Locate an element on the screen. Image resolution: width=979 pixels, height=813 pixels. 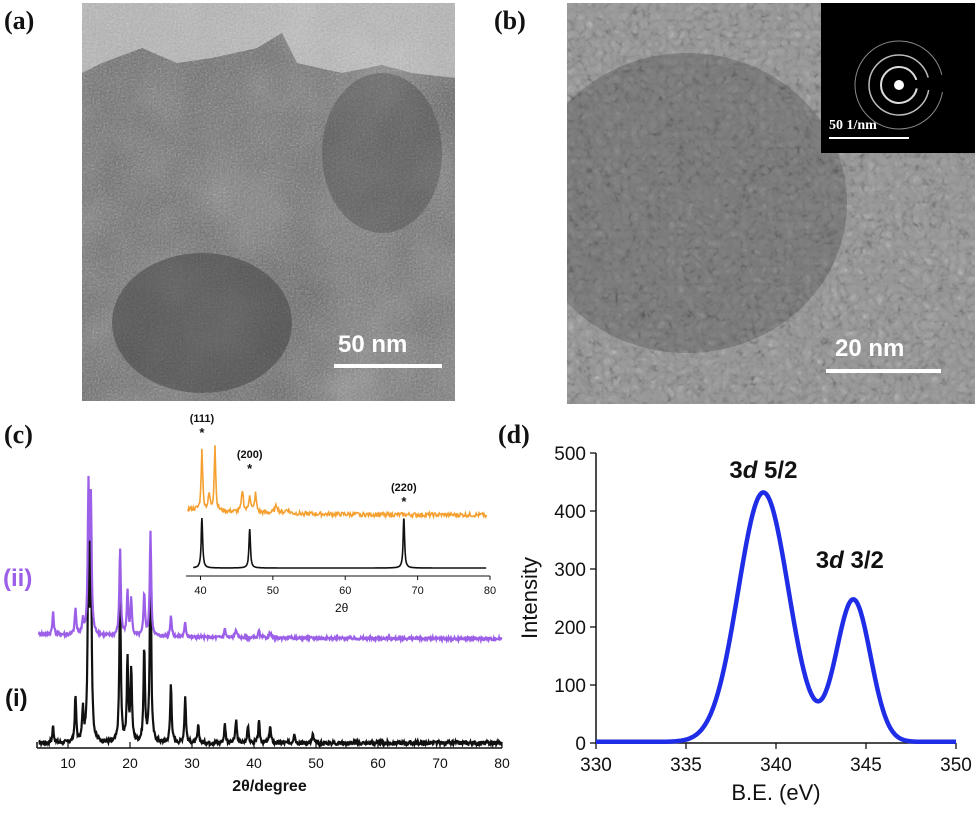
xps-peak-label: 3d 3/2 is located at coordinates (850, 560).